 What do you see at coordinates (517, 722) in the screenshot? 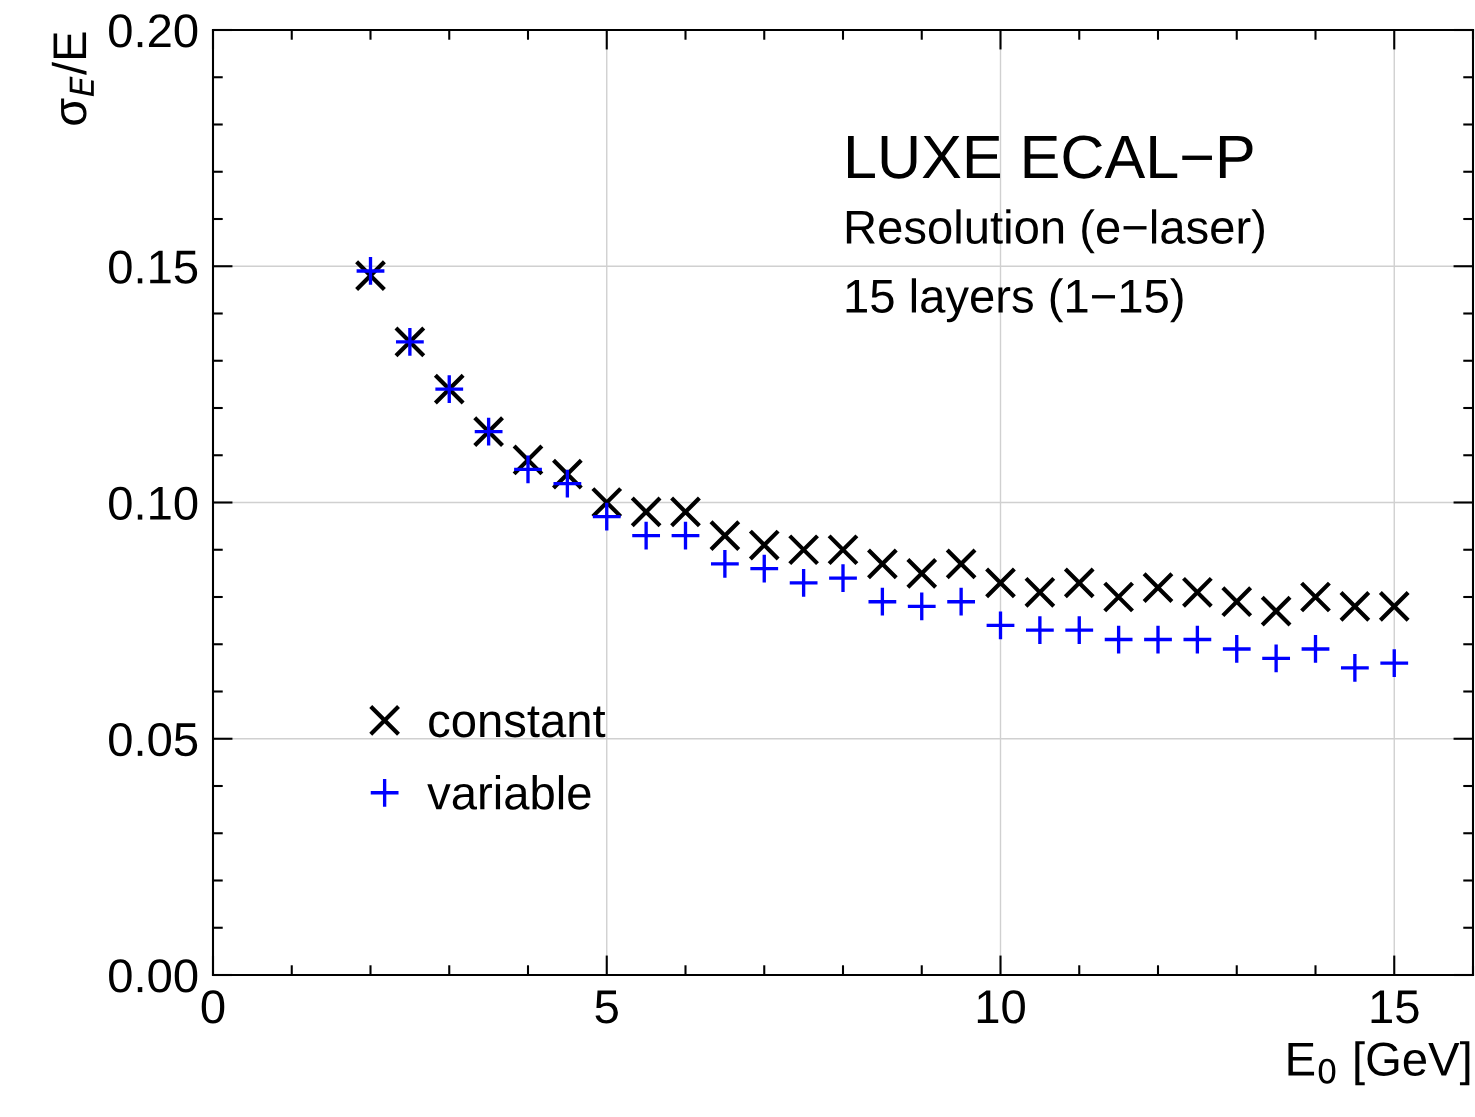
I see `legend-label: constant` at bounding box center [517, 722].